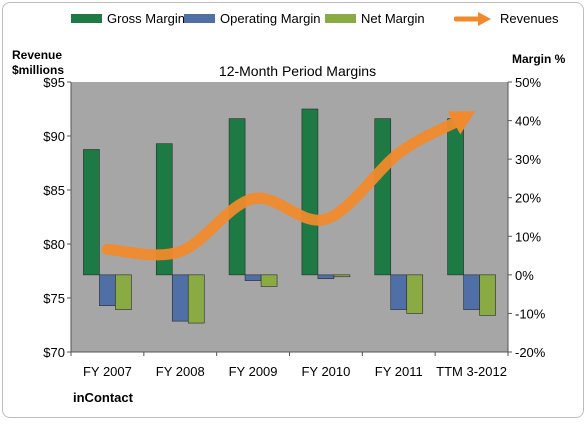 This screenshot has height=424, width=588. I want to click on y-right-tick-label: -20%, so click(530, 352).